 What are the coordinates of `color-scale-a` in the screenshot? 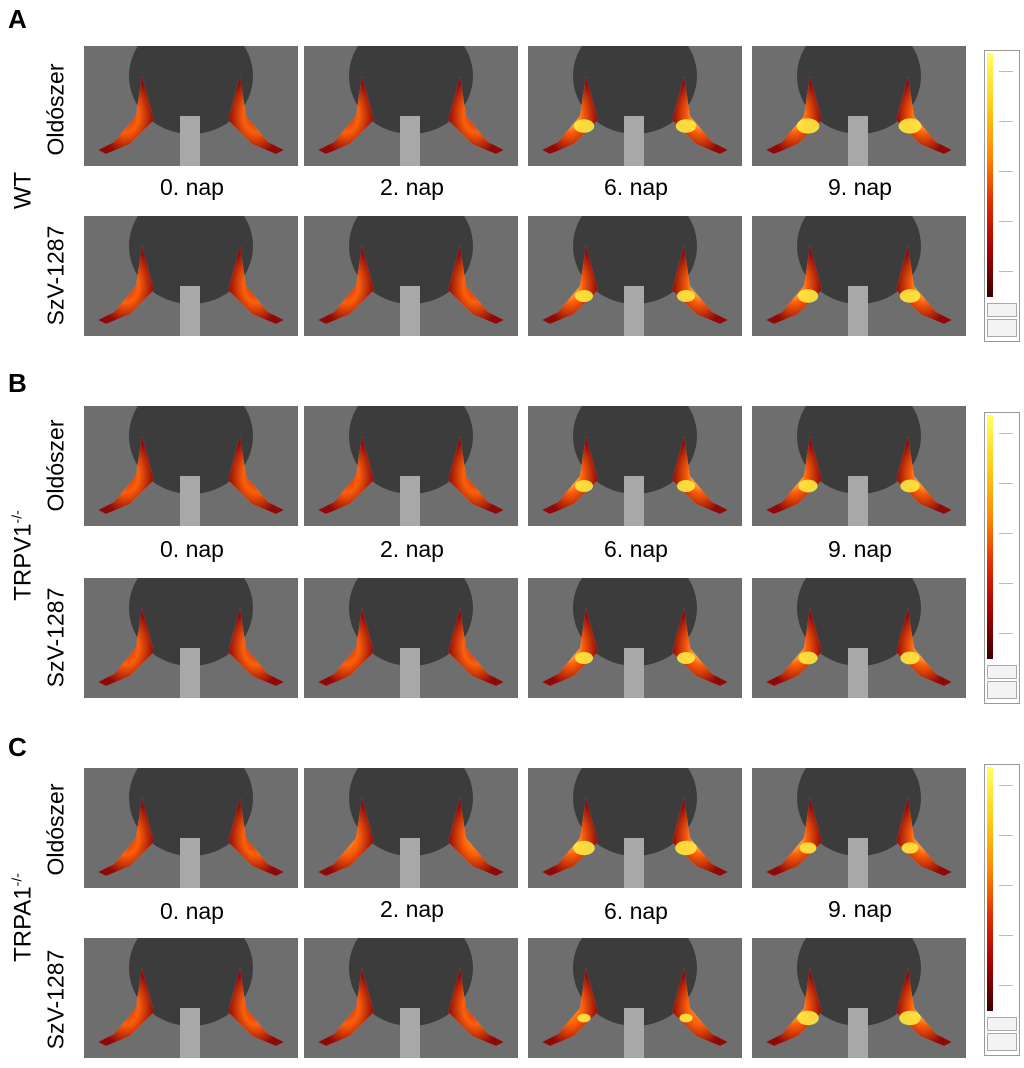 It's located at (1002, 196).